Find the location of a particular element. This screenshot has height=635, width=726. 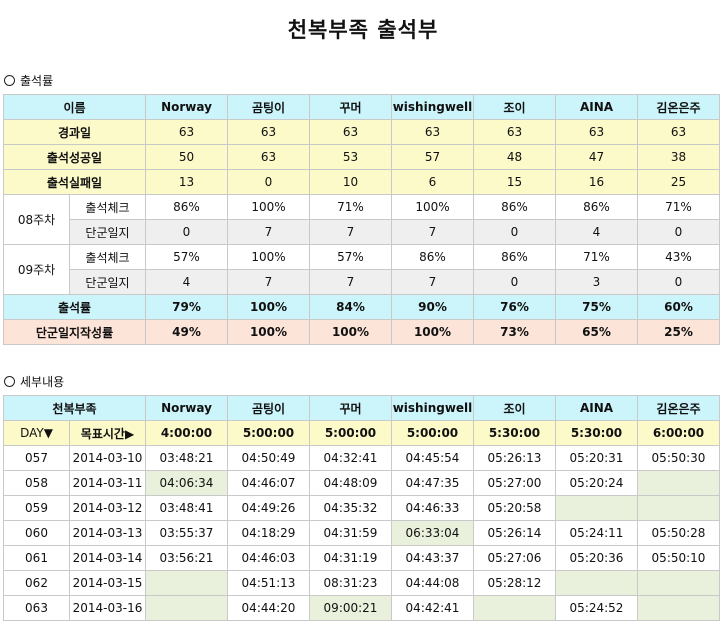

day-cell: 062 is located at coordinates (36, 583).